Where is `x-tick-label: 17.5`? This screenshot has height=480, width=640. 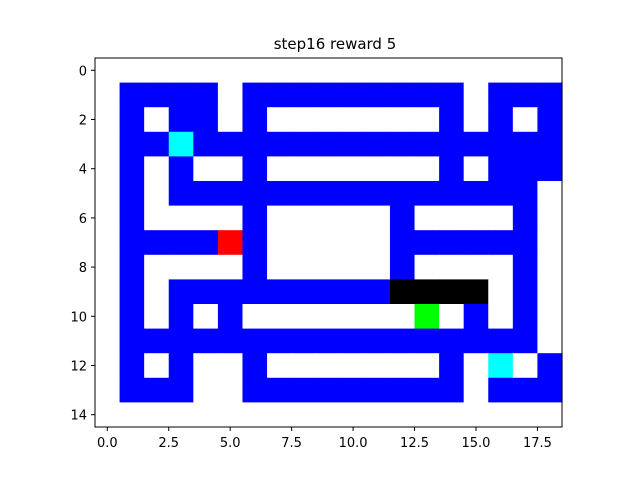 x-tick-label: 17.5 is located at coordinates (537, 443).